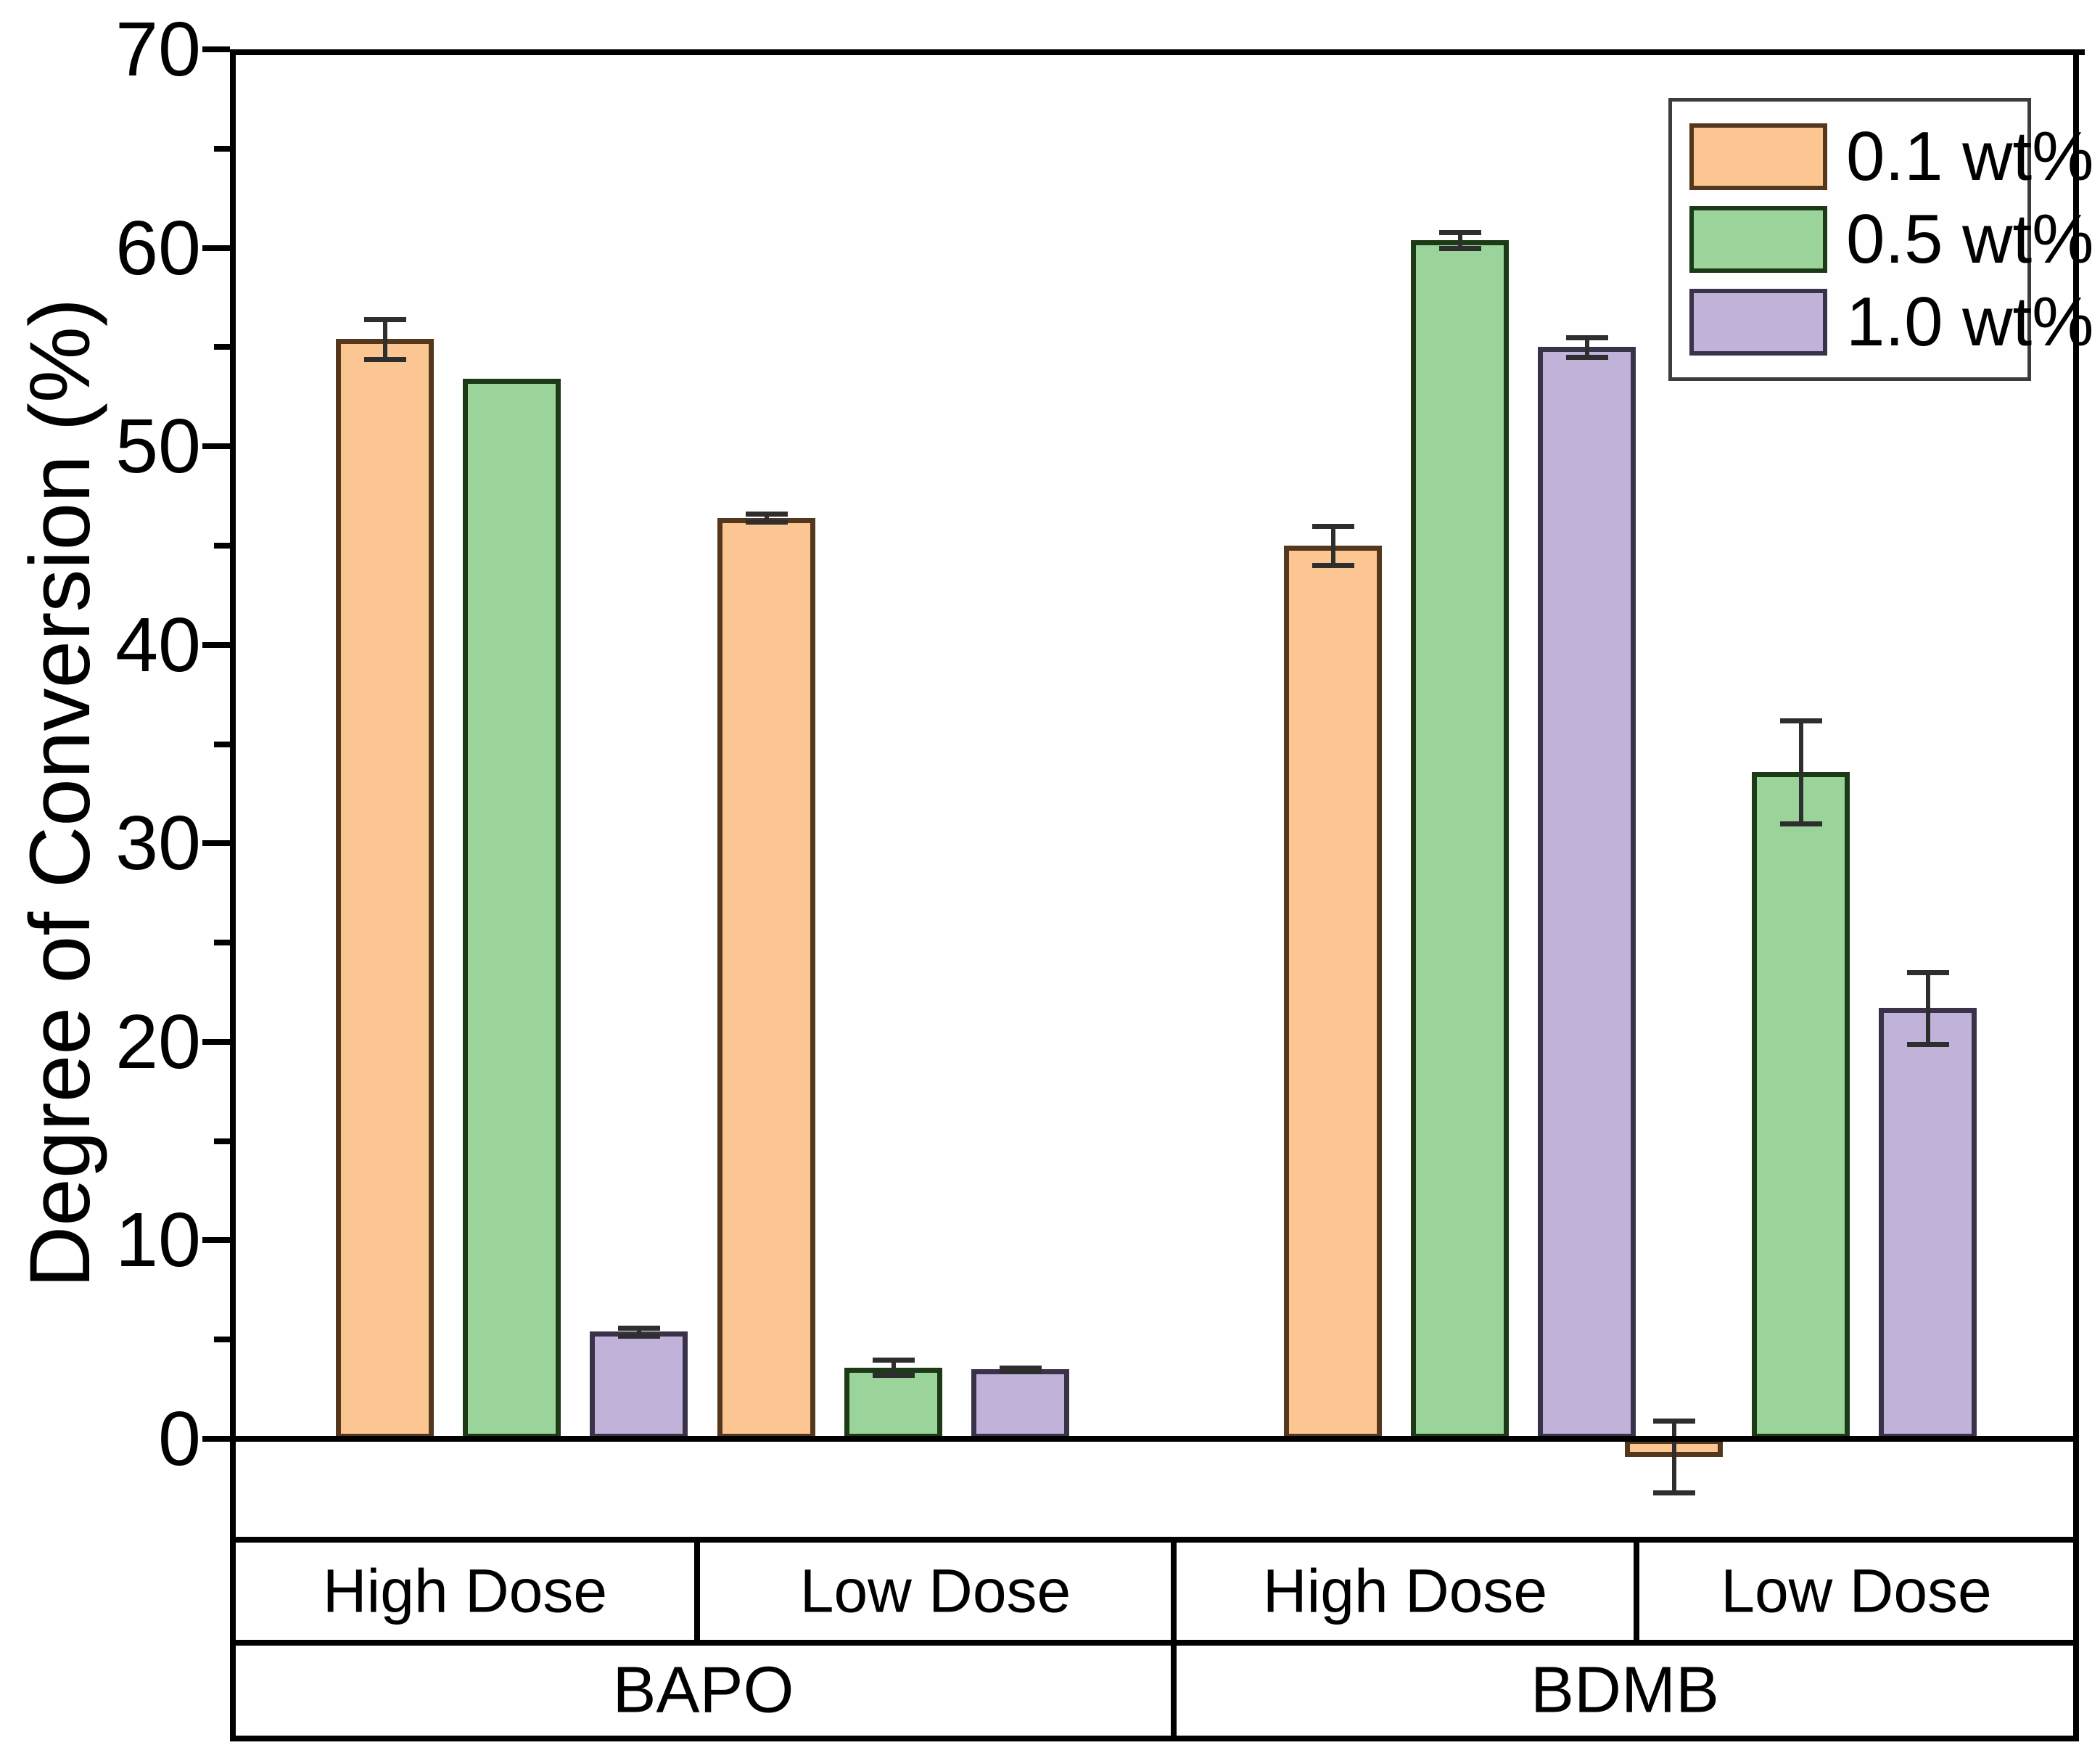 The image size is (2100, 1761). What do you see at coordinates (1970, 322) in the screenshot?
I see `legend-label: 1.0 wt%` at bounding box center [1970, 322].